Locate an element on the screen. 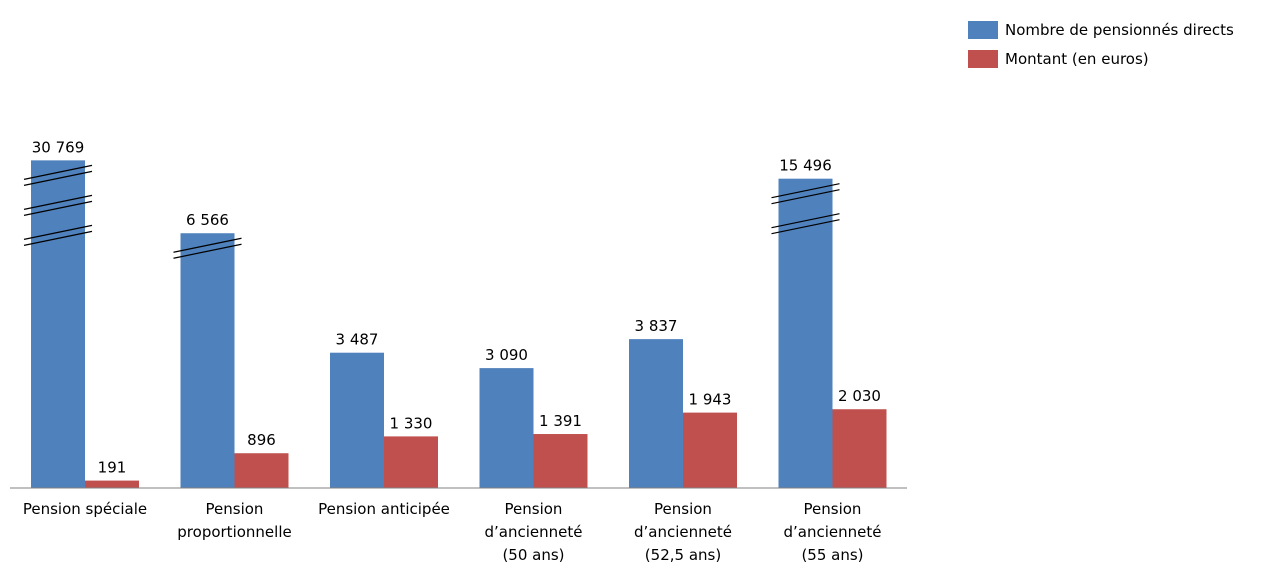 The image size is (1262, 565). legend-swatch-montant is located at coordinates (983, 59).